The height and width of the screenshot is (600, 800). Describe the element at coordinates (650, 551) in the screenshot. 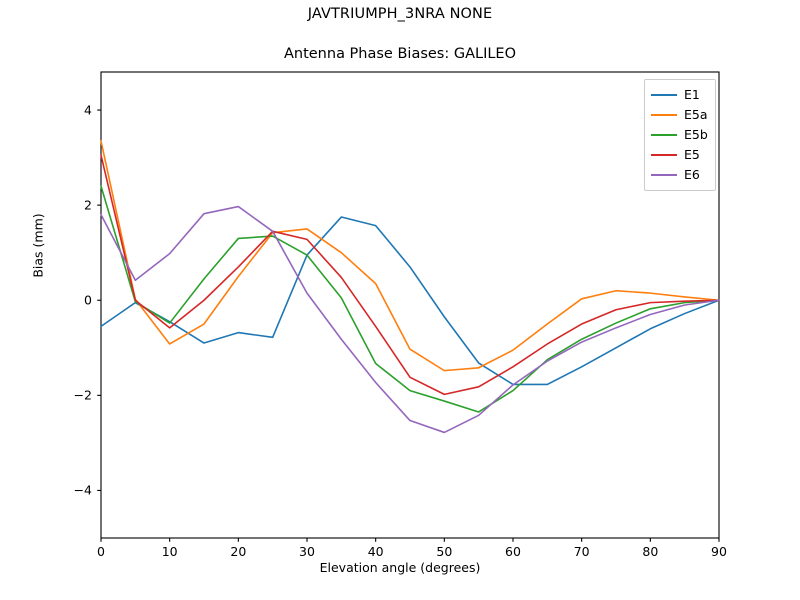

I see `x-tick-label: 80` at that location.